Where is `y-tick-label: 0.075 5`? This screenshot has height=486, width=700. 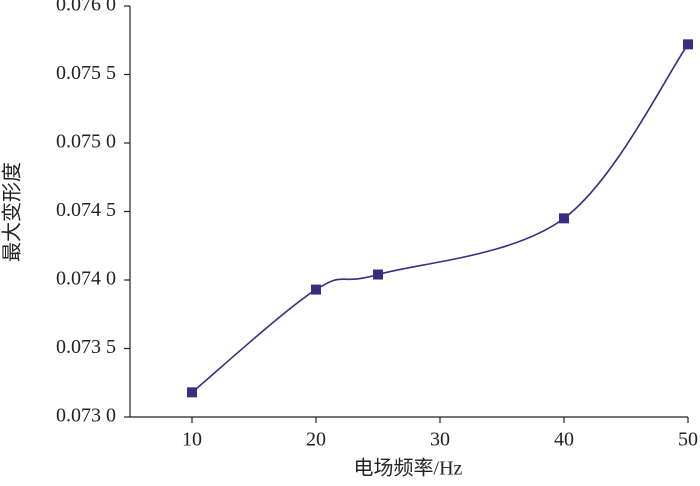
y-tick-label: 0.075 5 is located at coordinates (86, 73).